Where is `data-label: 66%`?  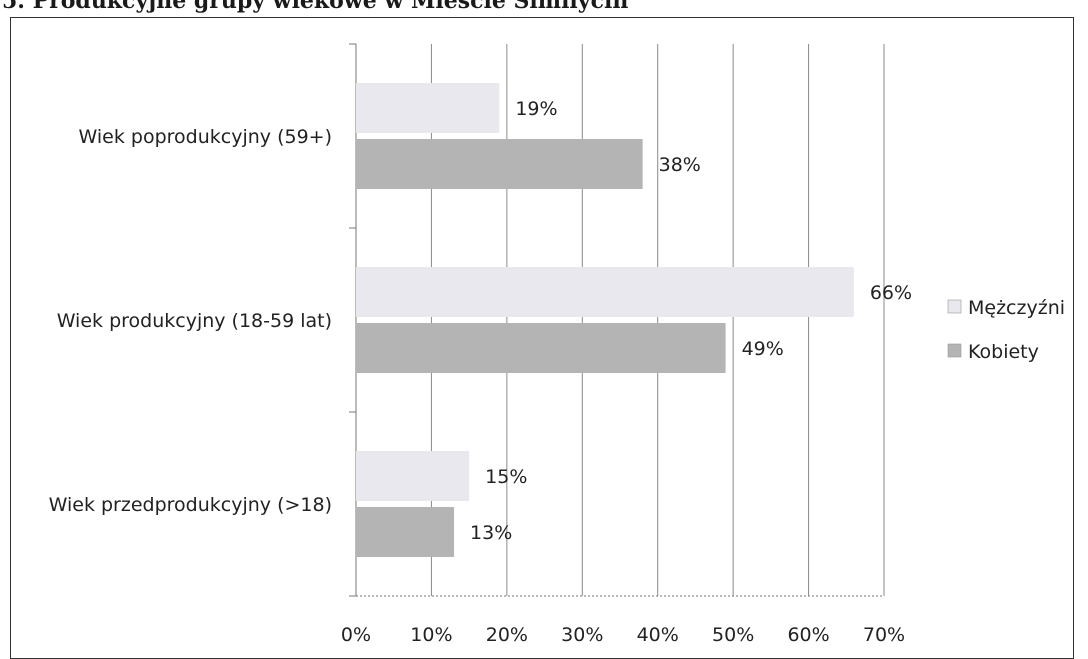
data-label: 66% is located at coordinates (891, 293).